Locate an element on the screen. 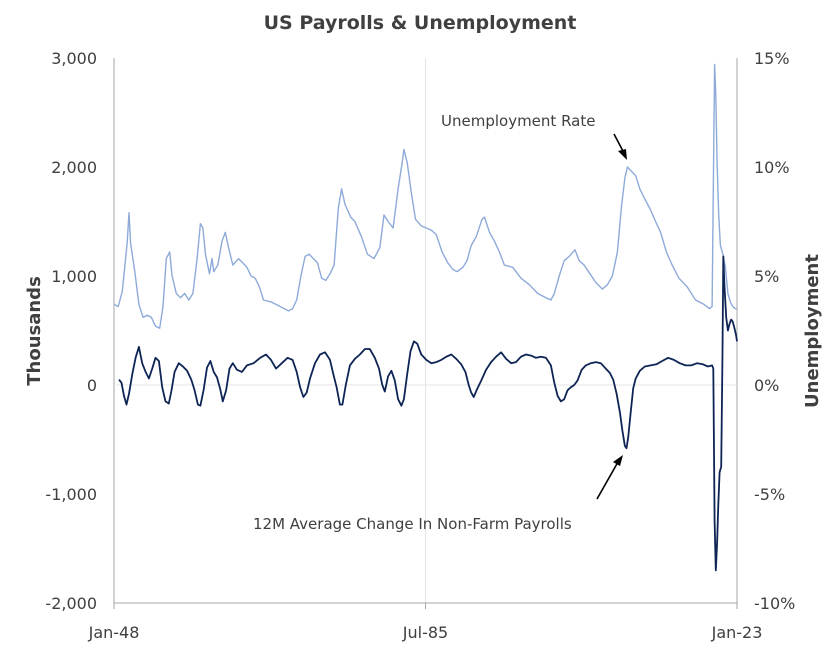  left-y-tick-label: 1,000 is located at coordinates (74, 276).